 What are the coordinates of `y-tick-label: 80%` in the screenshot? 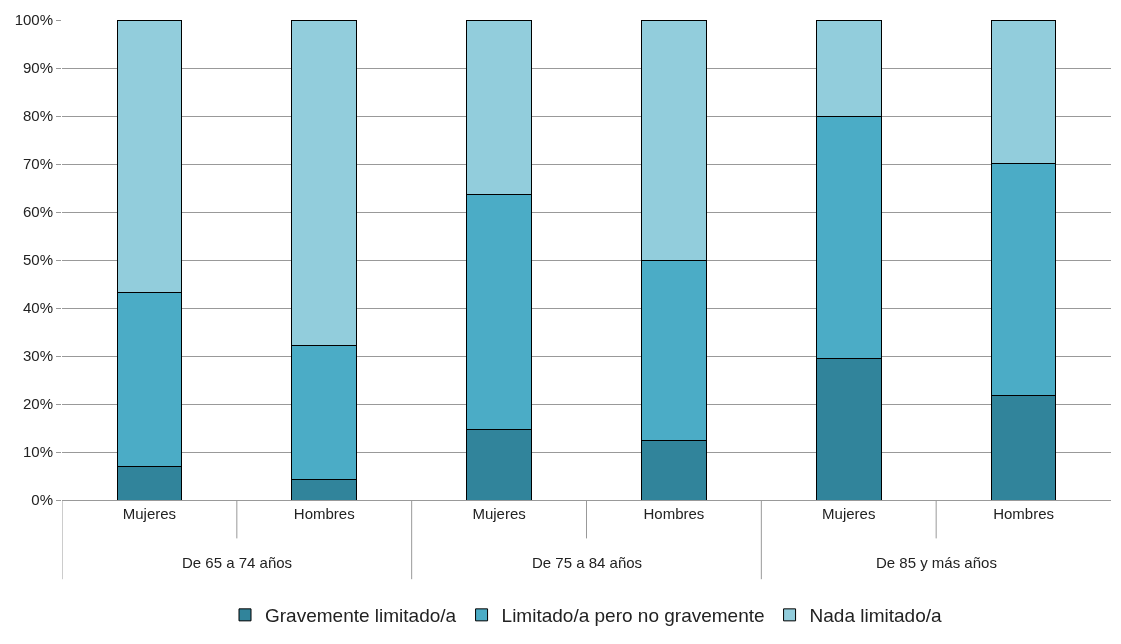 It's located at (37, 116).